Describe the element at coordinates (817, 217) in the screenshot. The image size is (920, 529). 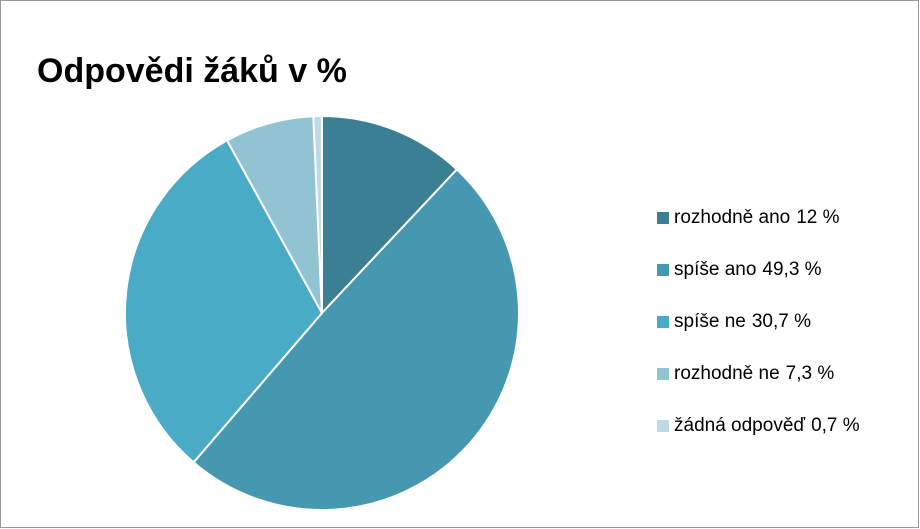
I see `legend-value: 12 %` at that location.